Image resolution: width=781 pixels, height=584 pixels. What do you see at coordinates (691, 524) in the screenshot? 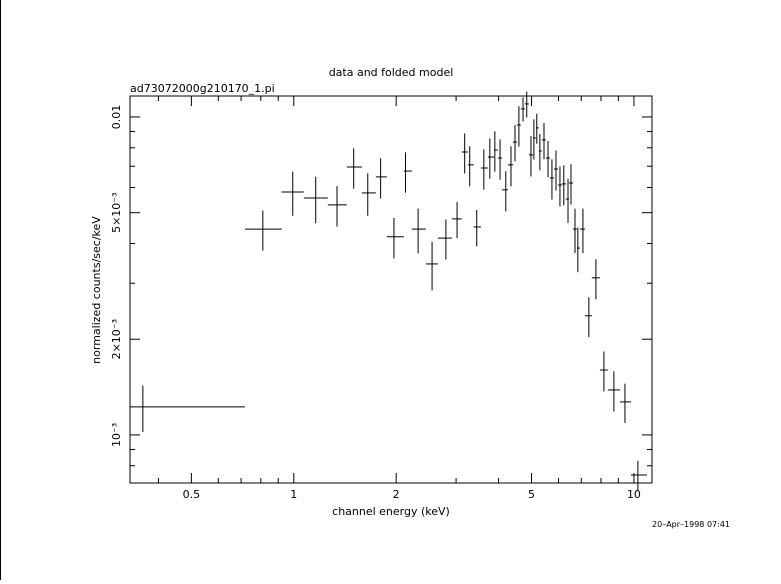
I see `timestamp: 20–Apr–1998 07:41` at bounding box center [691, 524].